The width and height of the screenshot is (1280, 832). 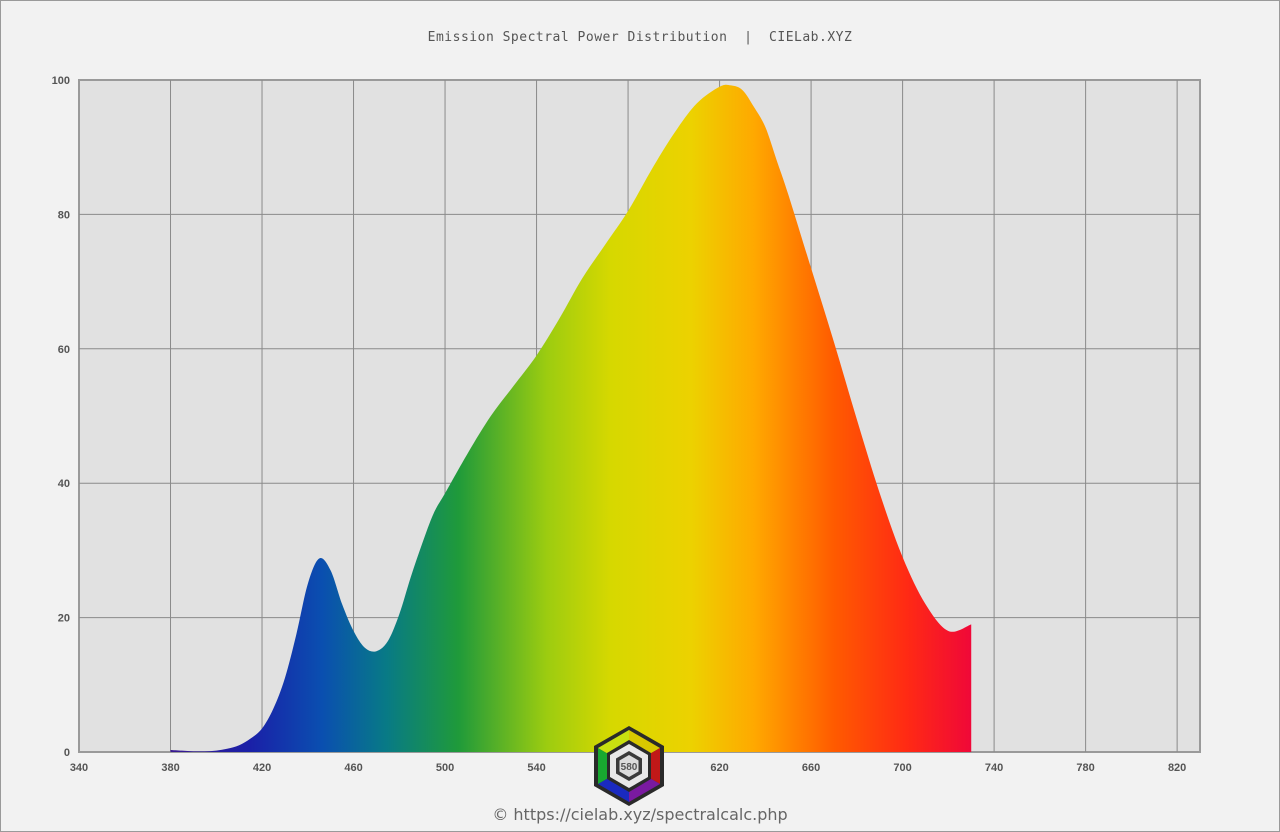 I want to click on x-tick-label: 500, so click(x=445, y=768).